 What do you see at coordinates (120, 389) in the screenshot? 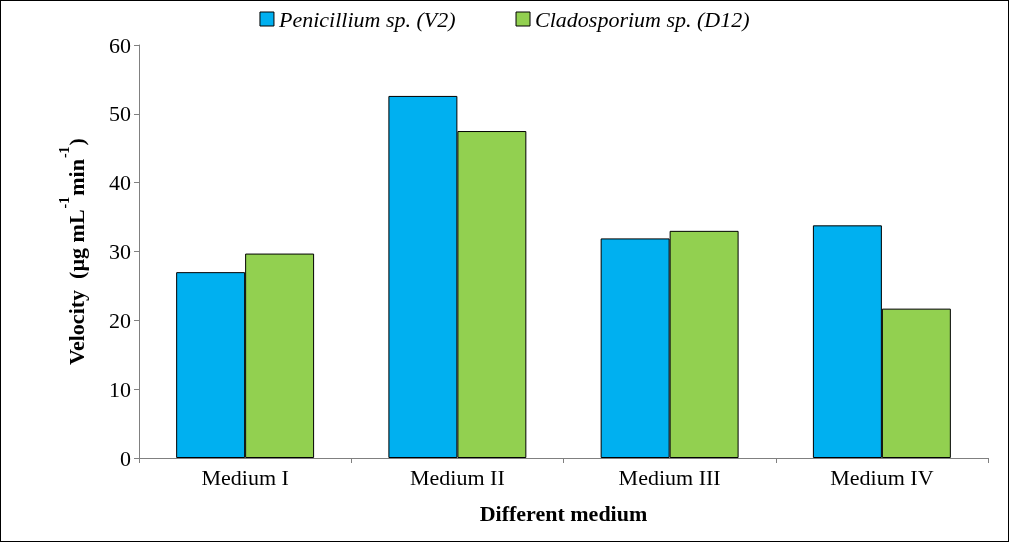
I see `y-tick-label: 10` at bounding box center [120, 389].